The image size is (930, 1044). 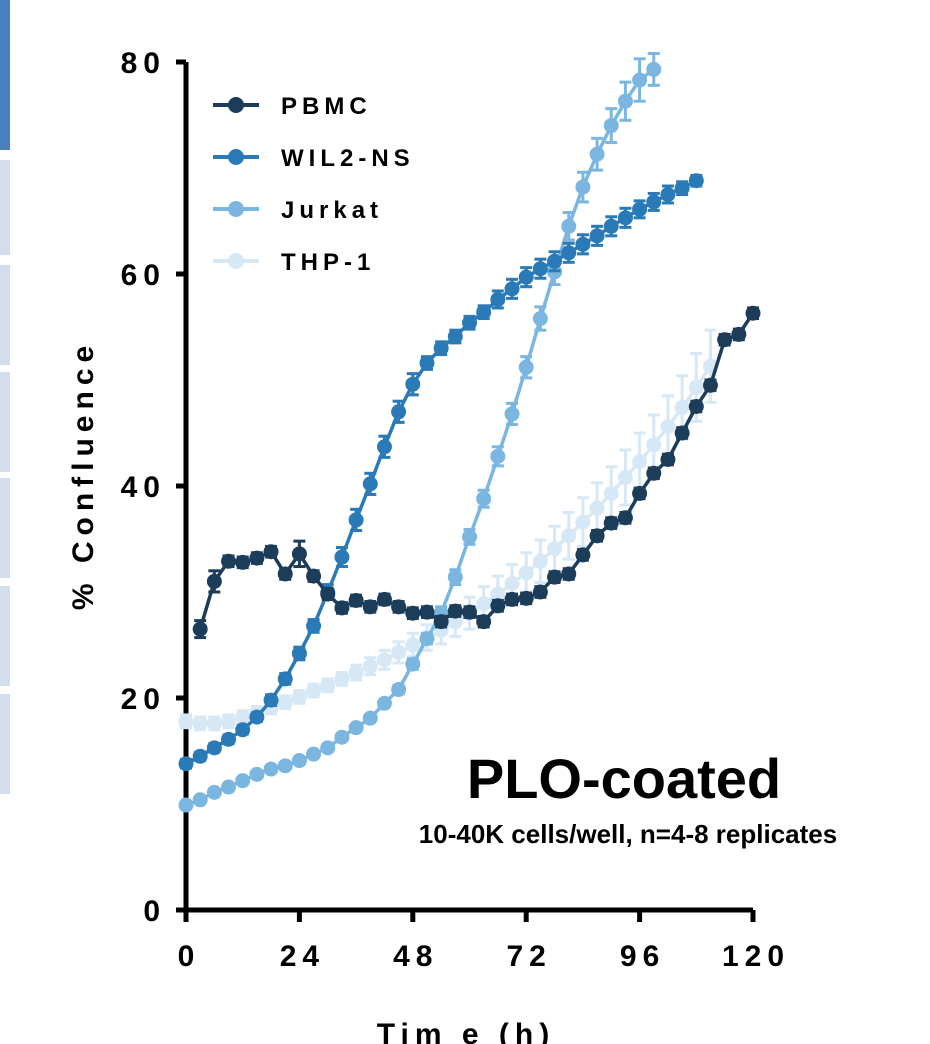 I want to click on legend-label: WIL2-NS, so click(x=348, y=158).